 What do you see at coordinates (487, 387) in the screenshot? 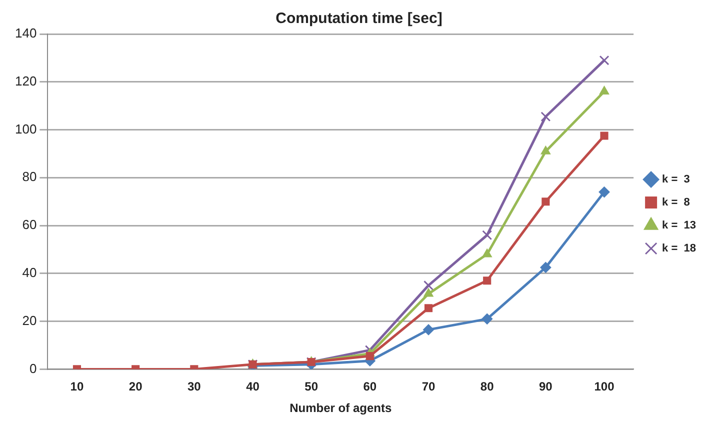
I see `x-tick-label: 80` at bounding box center [487, 387].